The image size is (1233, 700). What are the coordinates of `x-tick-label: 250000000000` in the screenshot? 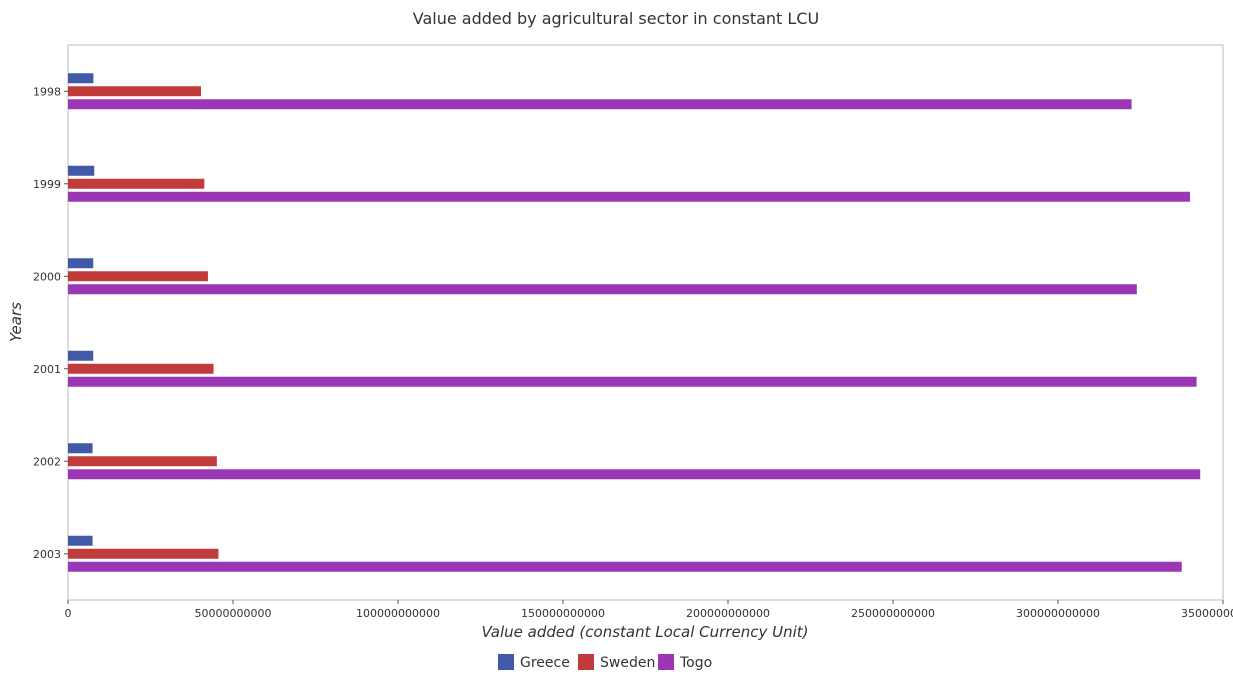 It's located at (893, 613).